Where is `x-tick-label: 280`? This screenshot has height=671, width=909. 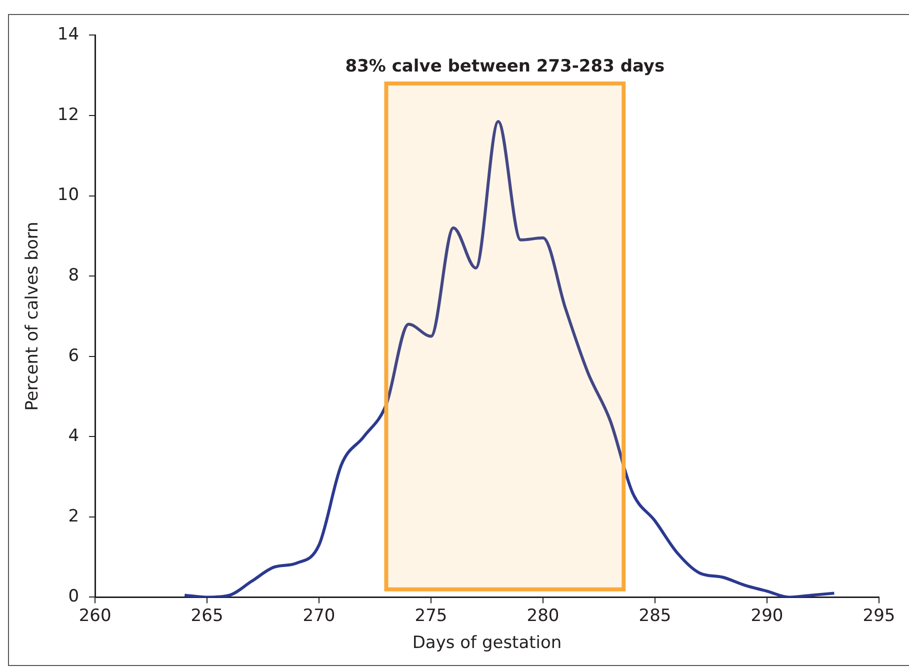
x-tick-label: 280 is located at coordinates (543, 616).